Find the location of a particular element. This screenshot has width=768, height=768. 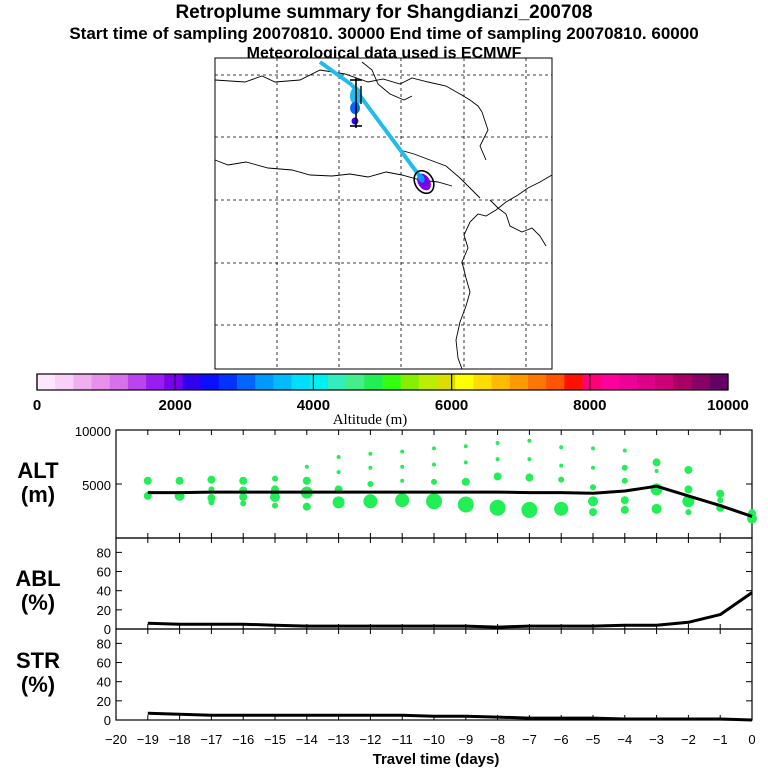

alt-ylabel-line1: ALT is located at coordinates (38, 470).